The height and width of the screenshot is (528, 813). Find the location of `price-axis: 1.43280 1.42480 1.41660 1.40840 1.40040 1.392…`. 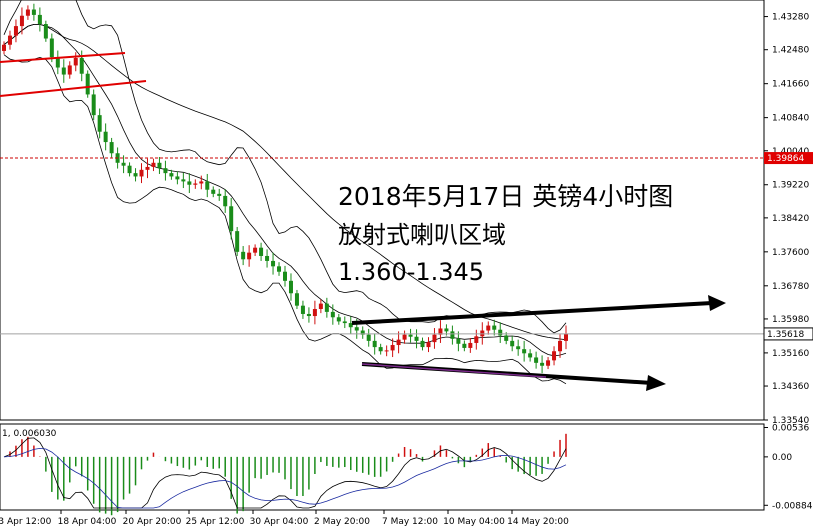

price-axis: 1.43280 1.42480 1.41660 1.40840 1.40040 1.392… is located at coordinates (786, 219).